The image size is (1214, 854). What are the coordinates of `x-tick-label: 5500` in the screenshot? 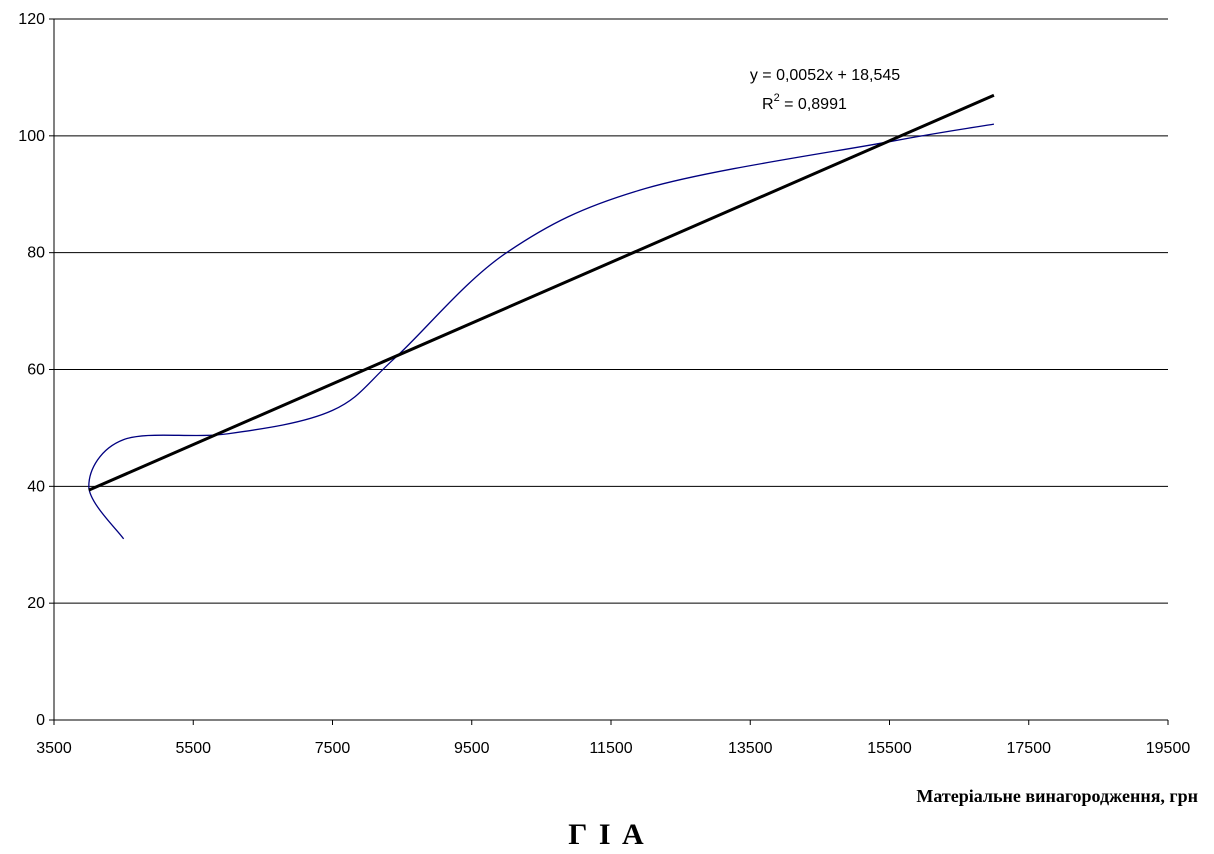 It's located at (193, 748).